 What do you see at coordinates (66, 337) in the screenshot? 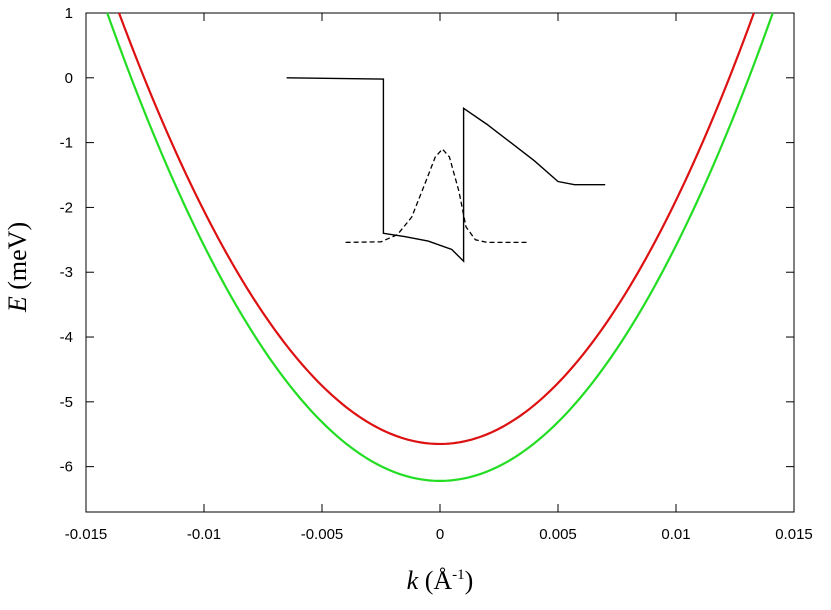
I see `y-tick-label: -4` at bounding box center [66, 337].